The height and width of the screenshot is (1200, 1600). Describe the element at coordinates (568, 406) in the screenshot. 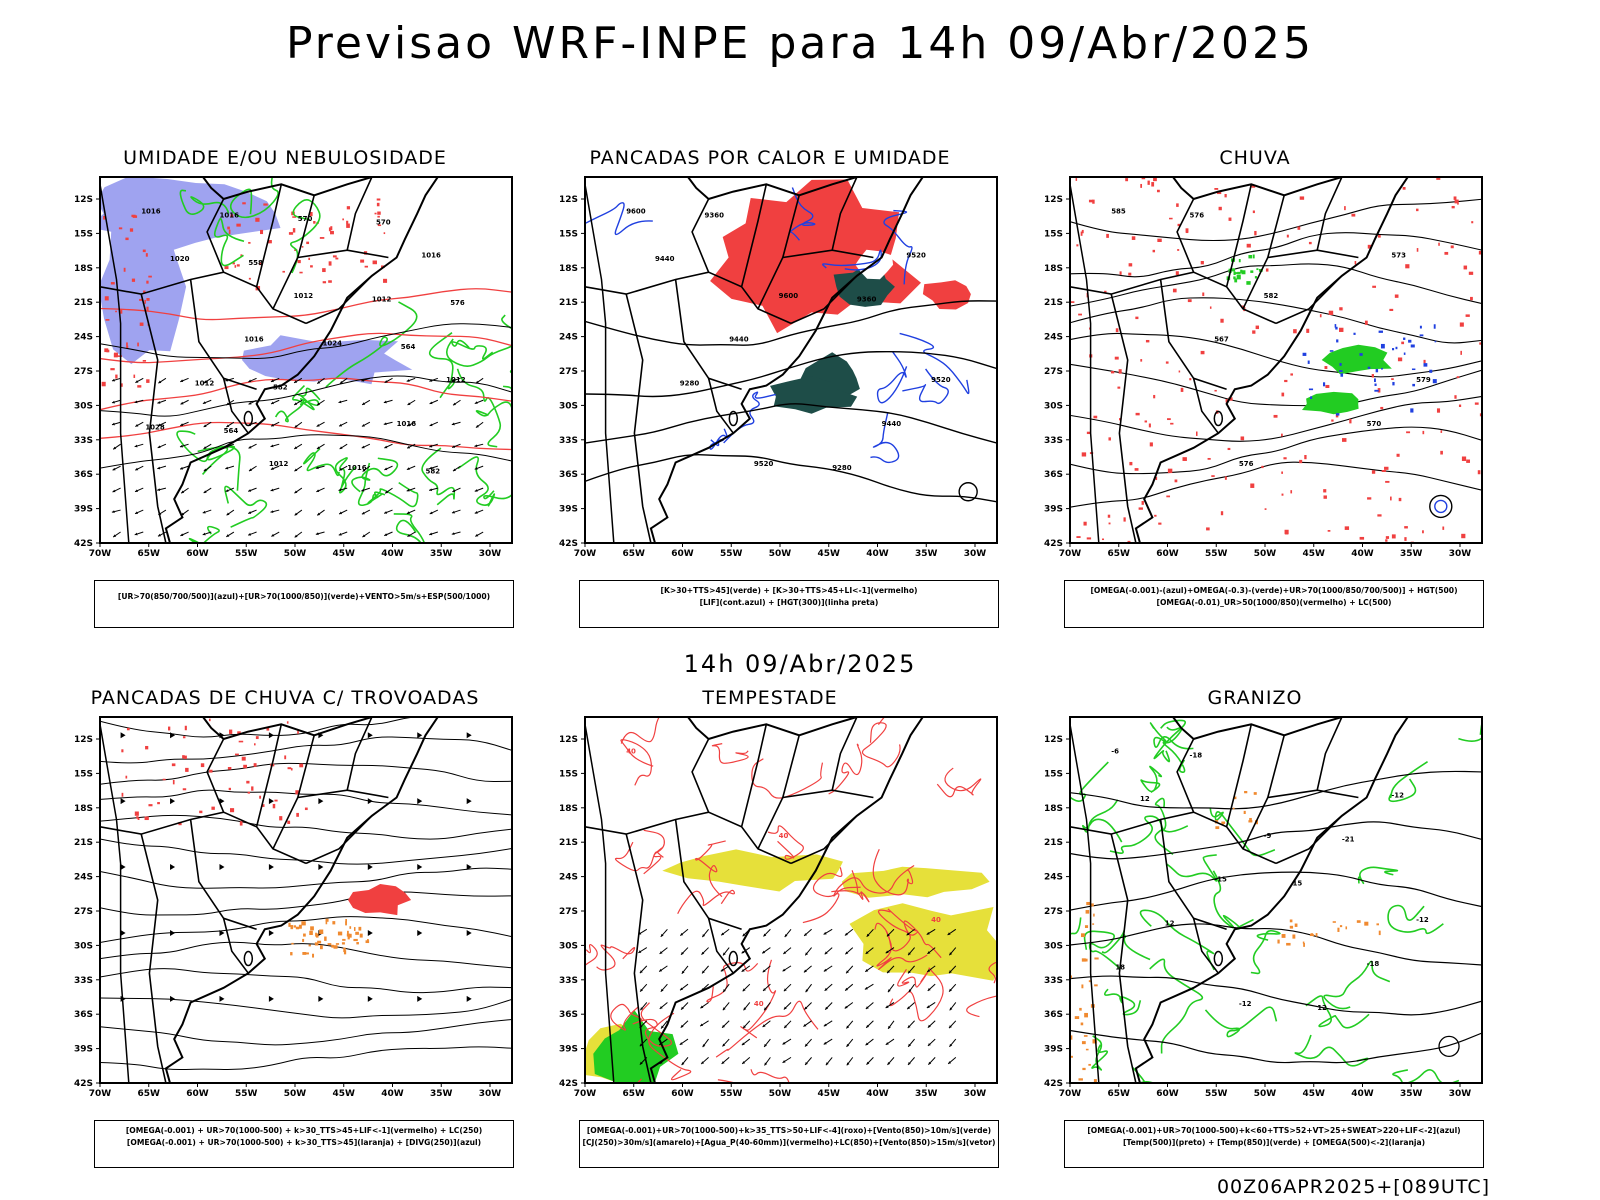

I see `lat-label: 30S` at that location.